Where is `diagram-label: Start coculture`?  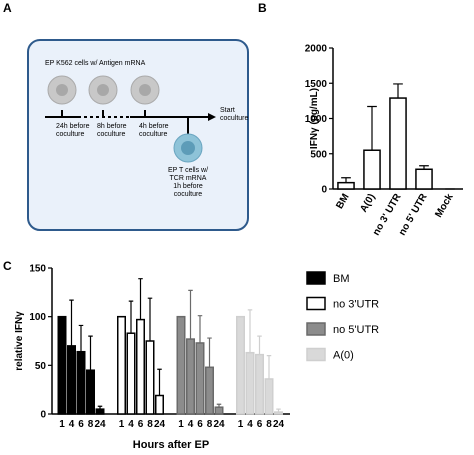 diagram-label: Start coculture is located at coordinates (234, 114).